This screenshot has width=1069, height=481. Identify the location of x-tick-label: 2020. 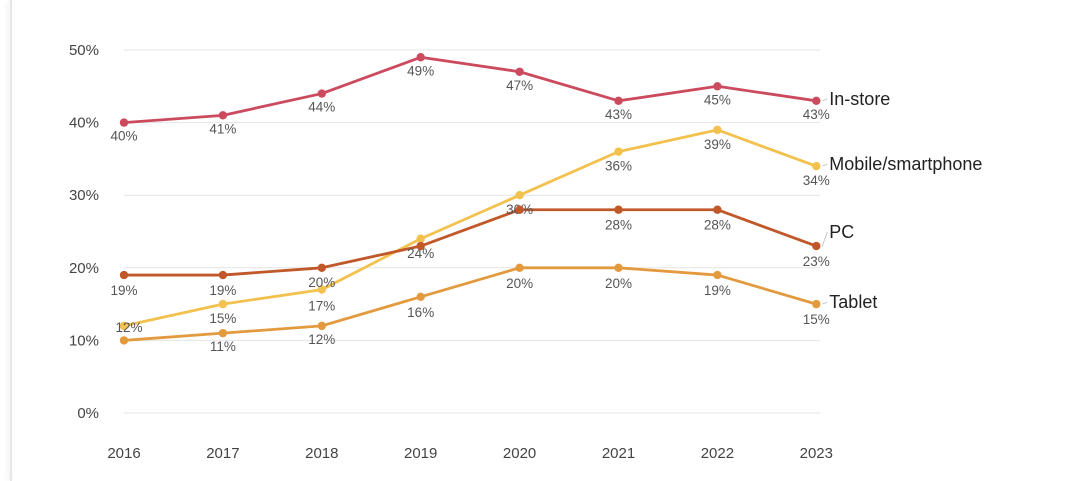
(519, 453).